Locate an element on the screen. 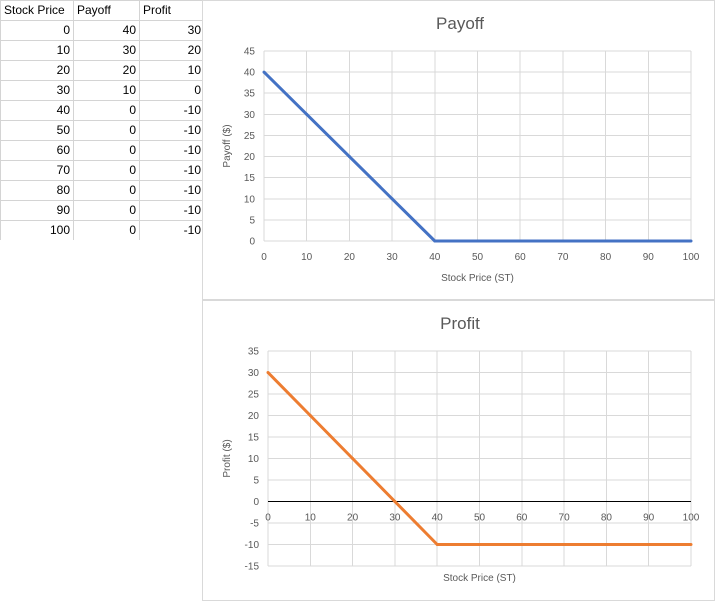 This screenshot has height=602, width=715. table-row: 40 0 -10 is located at coordinates (102, 110).